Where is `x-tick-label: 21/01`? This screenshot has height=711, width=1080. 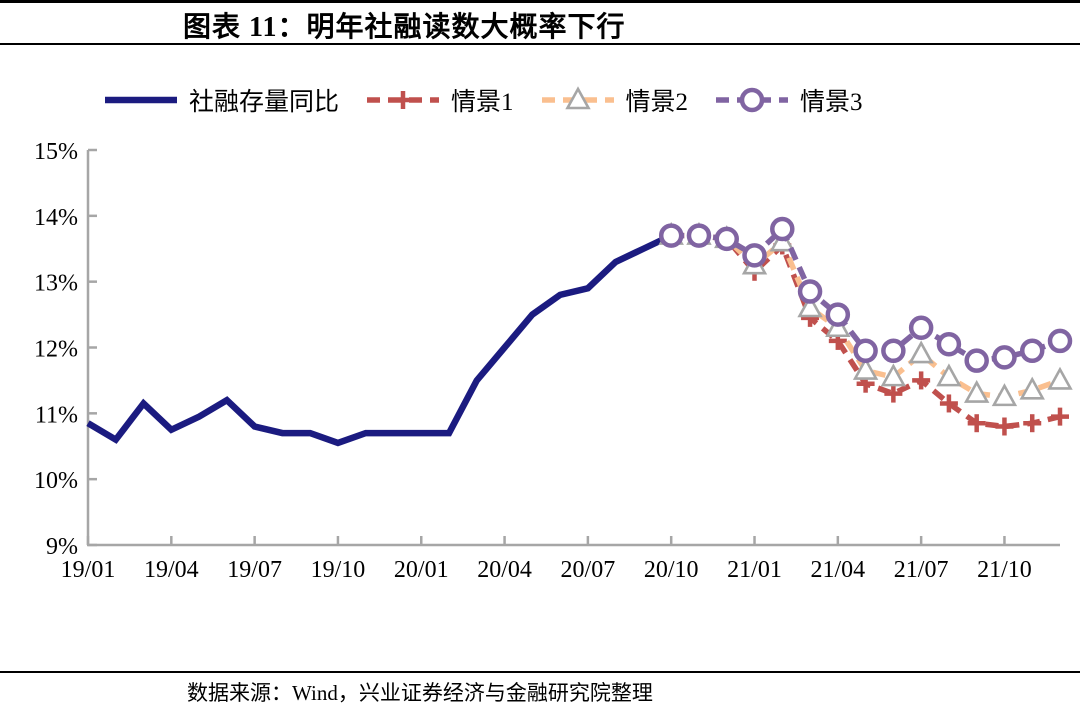
x-tick-label: 21/01 is located at coordinates (754, 570).